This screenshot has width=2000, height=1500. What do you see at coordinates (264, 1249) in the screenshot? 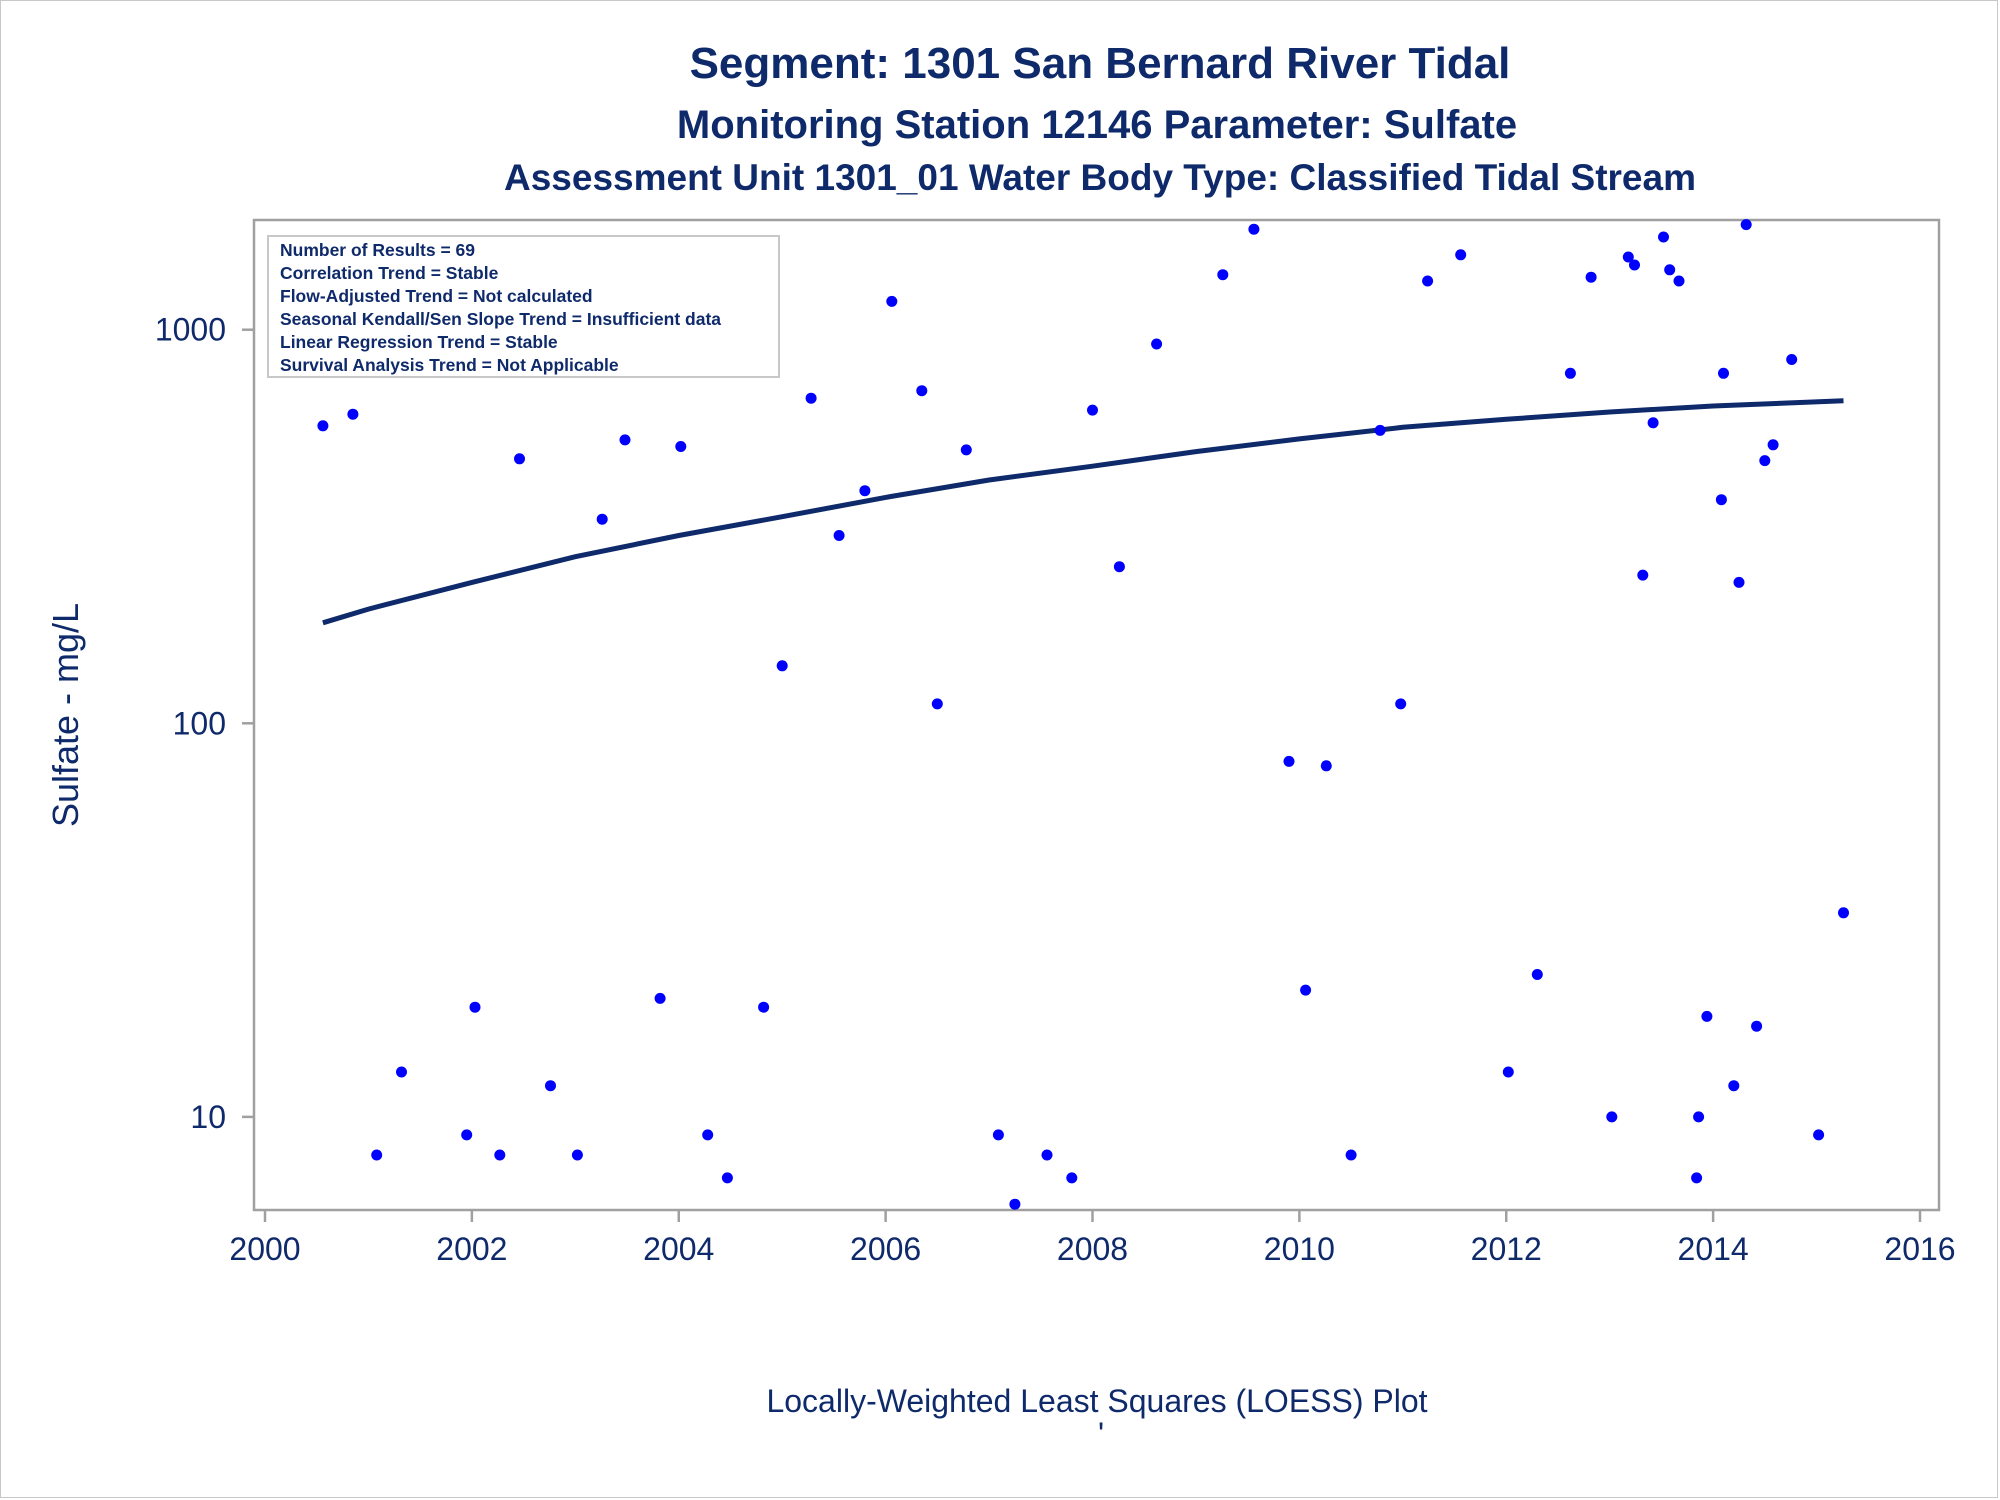
I see `x-tick-label: 2000` at bounding box center [264, 1249].